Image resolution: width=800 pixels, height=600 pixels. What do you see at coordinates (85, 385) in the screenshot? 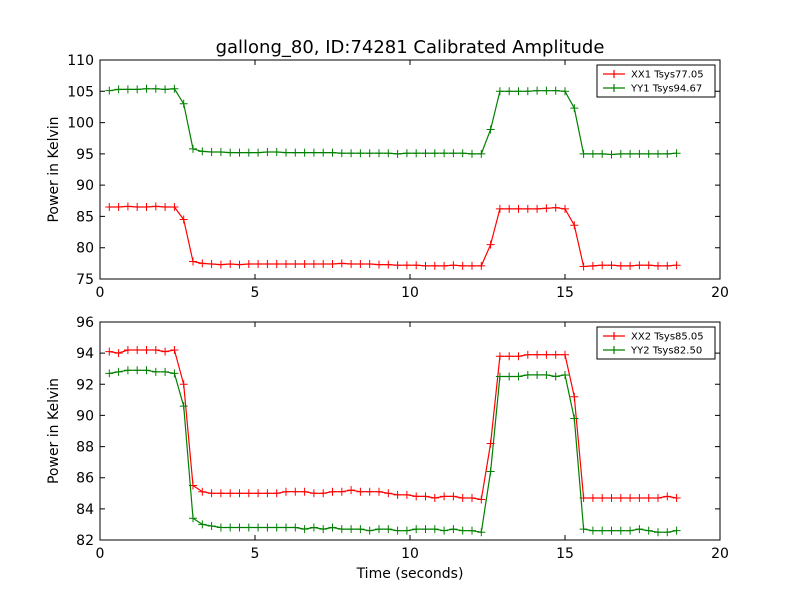
I see `y-tick-label: 92` at bounding box center [85, 385].